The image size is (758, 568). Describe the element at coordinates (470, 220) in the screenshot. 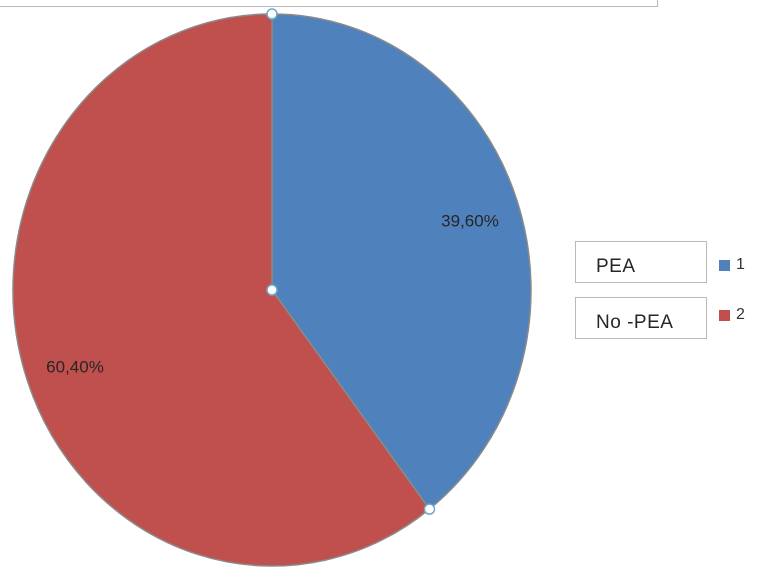

I see `data-label-1: 39,60%` at that location.